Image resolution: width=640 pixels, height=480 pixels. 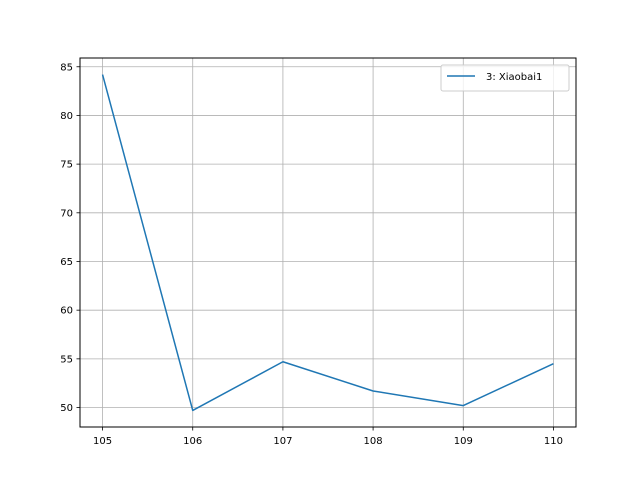 I want to click on legend-box, so click(x=505, y=78).